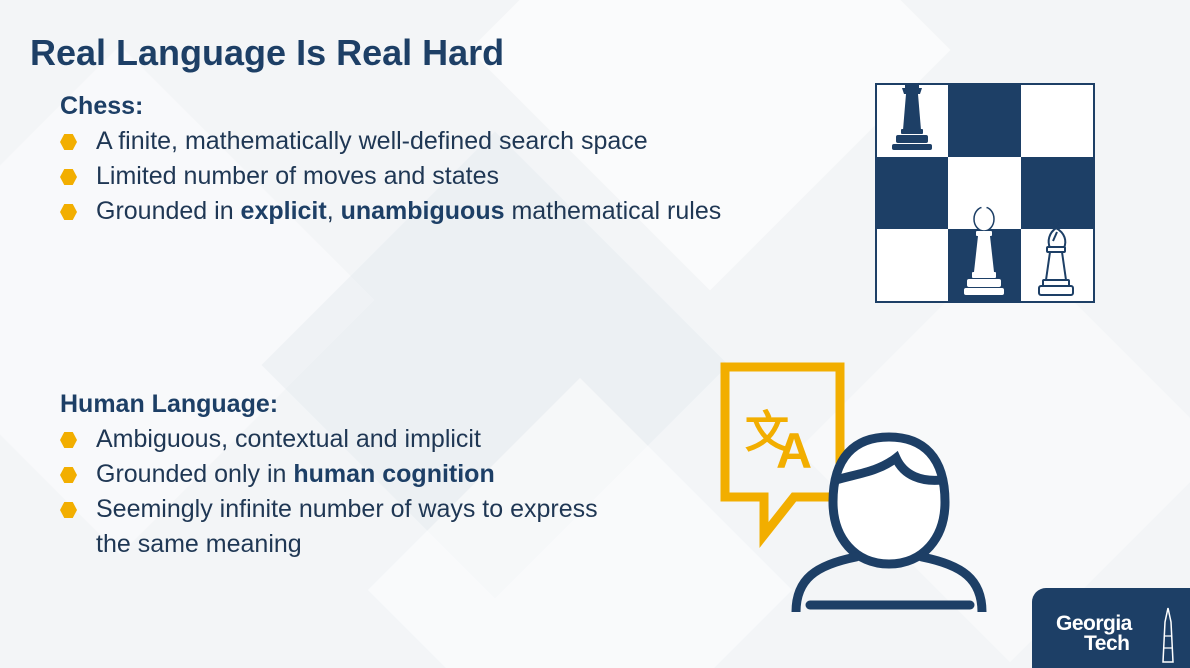 The image size is (1190, 668). I want to click on logo-word-tech: Tech, so click(1107, 643).